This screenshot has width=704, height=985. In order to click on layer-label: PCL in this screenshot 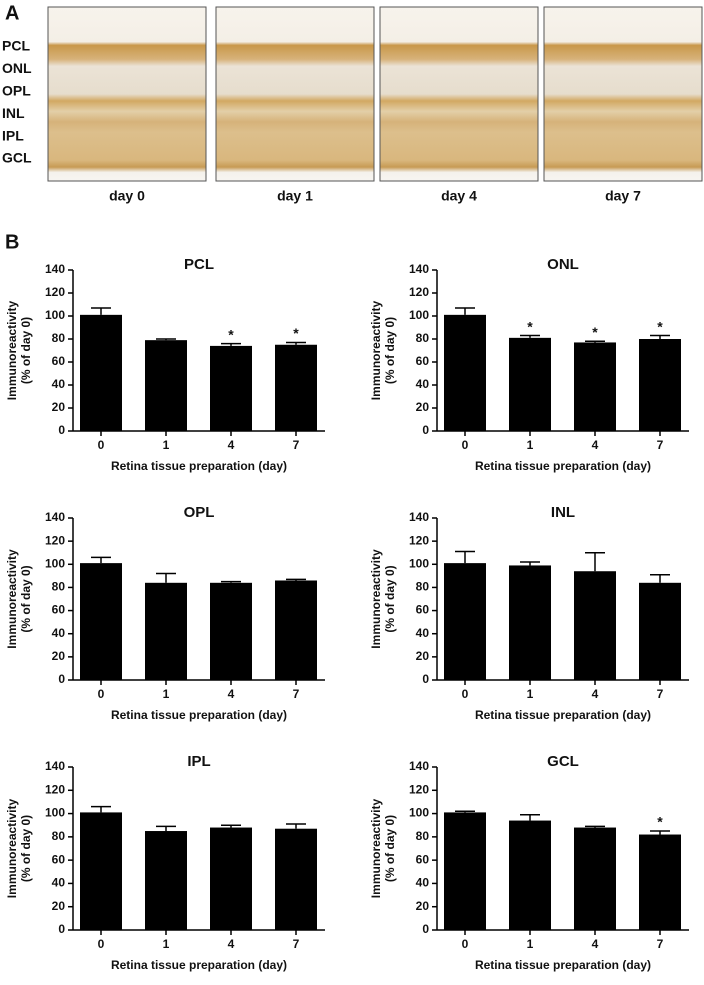, I will do `click(16, 46)`.